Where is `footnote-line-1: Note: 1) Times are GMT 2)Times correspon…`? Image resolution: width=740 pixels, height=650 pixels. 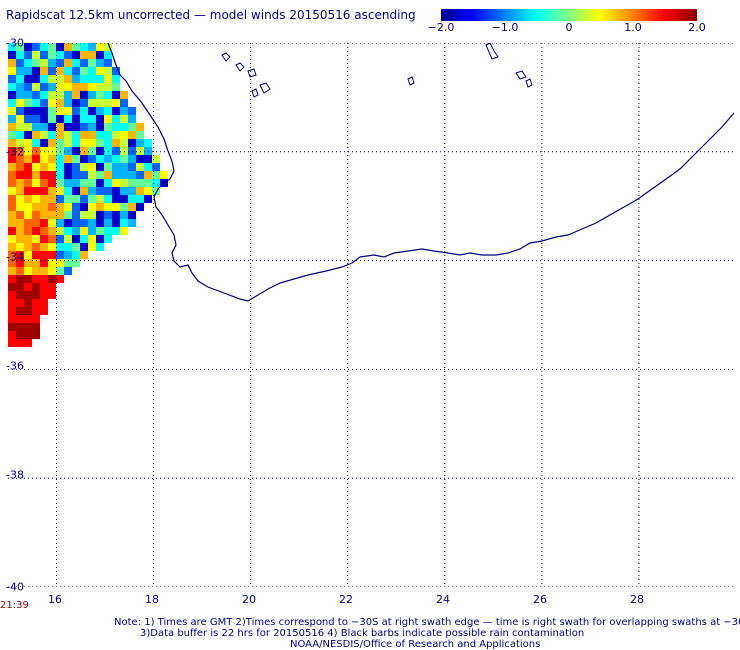 footnote-line-1: Note: 1) Times are GMT 2)Times correspon… is located at coordinates (427, 622).